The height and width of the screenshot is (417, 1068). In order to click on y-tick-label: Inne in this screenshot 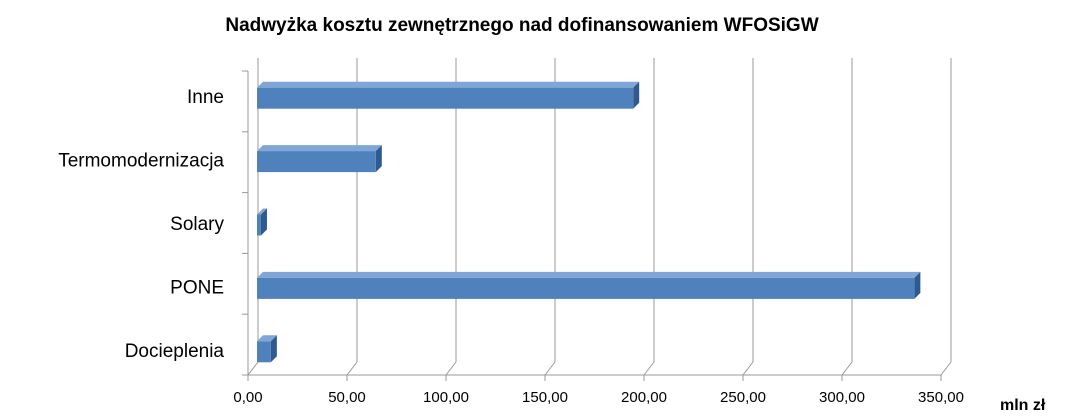, I will do `click(205, 97)`.